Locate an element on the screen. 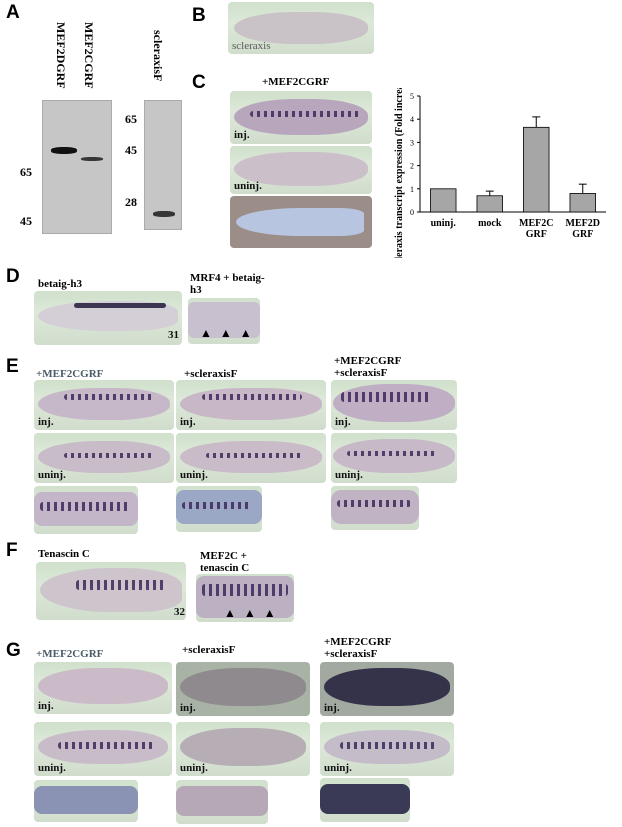 This screenshot has width=622, height=827. stage-number-32: 32 is located at coordinates (179, 612).